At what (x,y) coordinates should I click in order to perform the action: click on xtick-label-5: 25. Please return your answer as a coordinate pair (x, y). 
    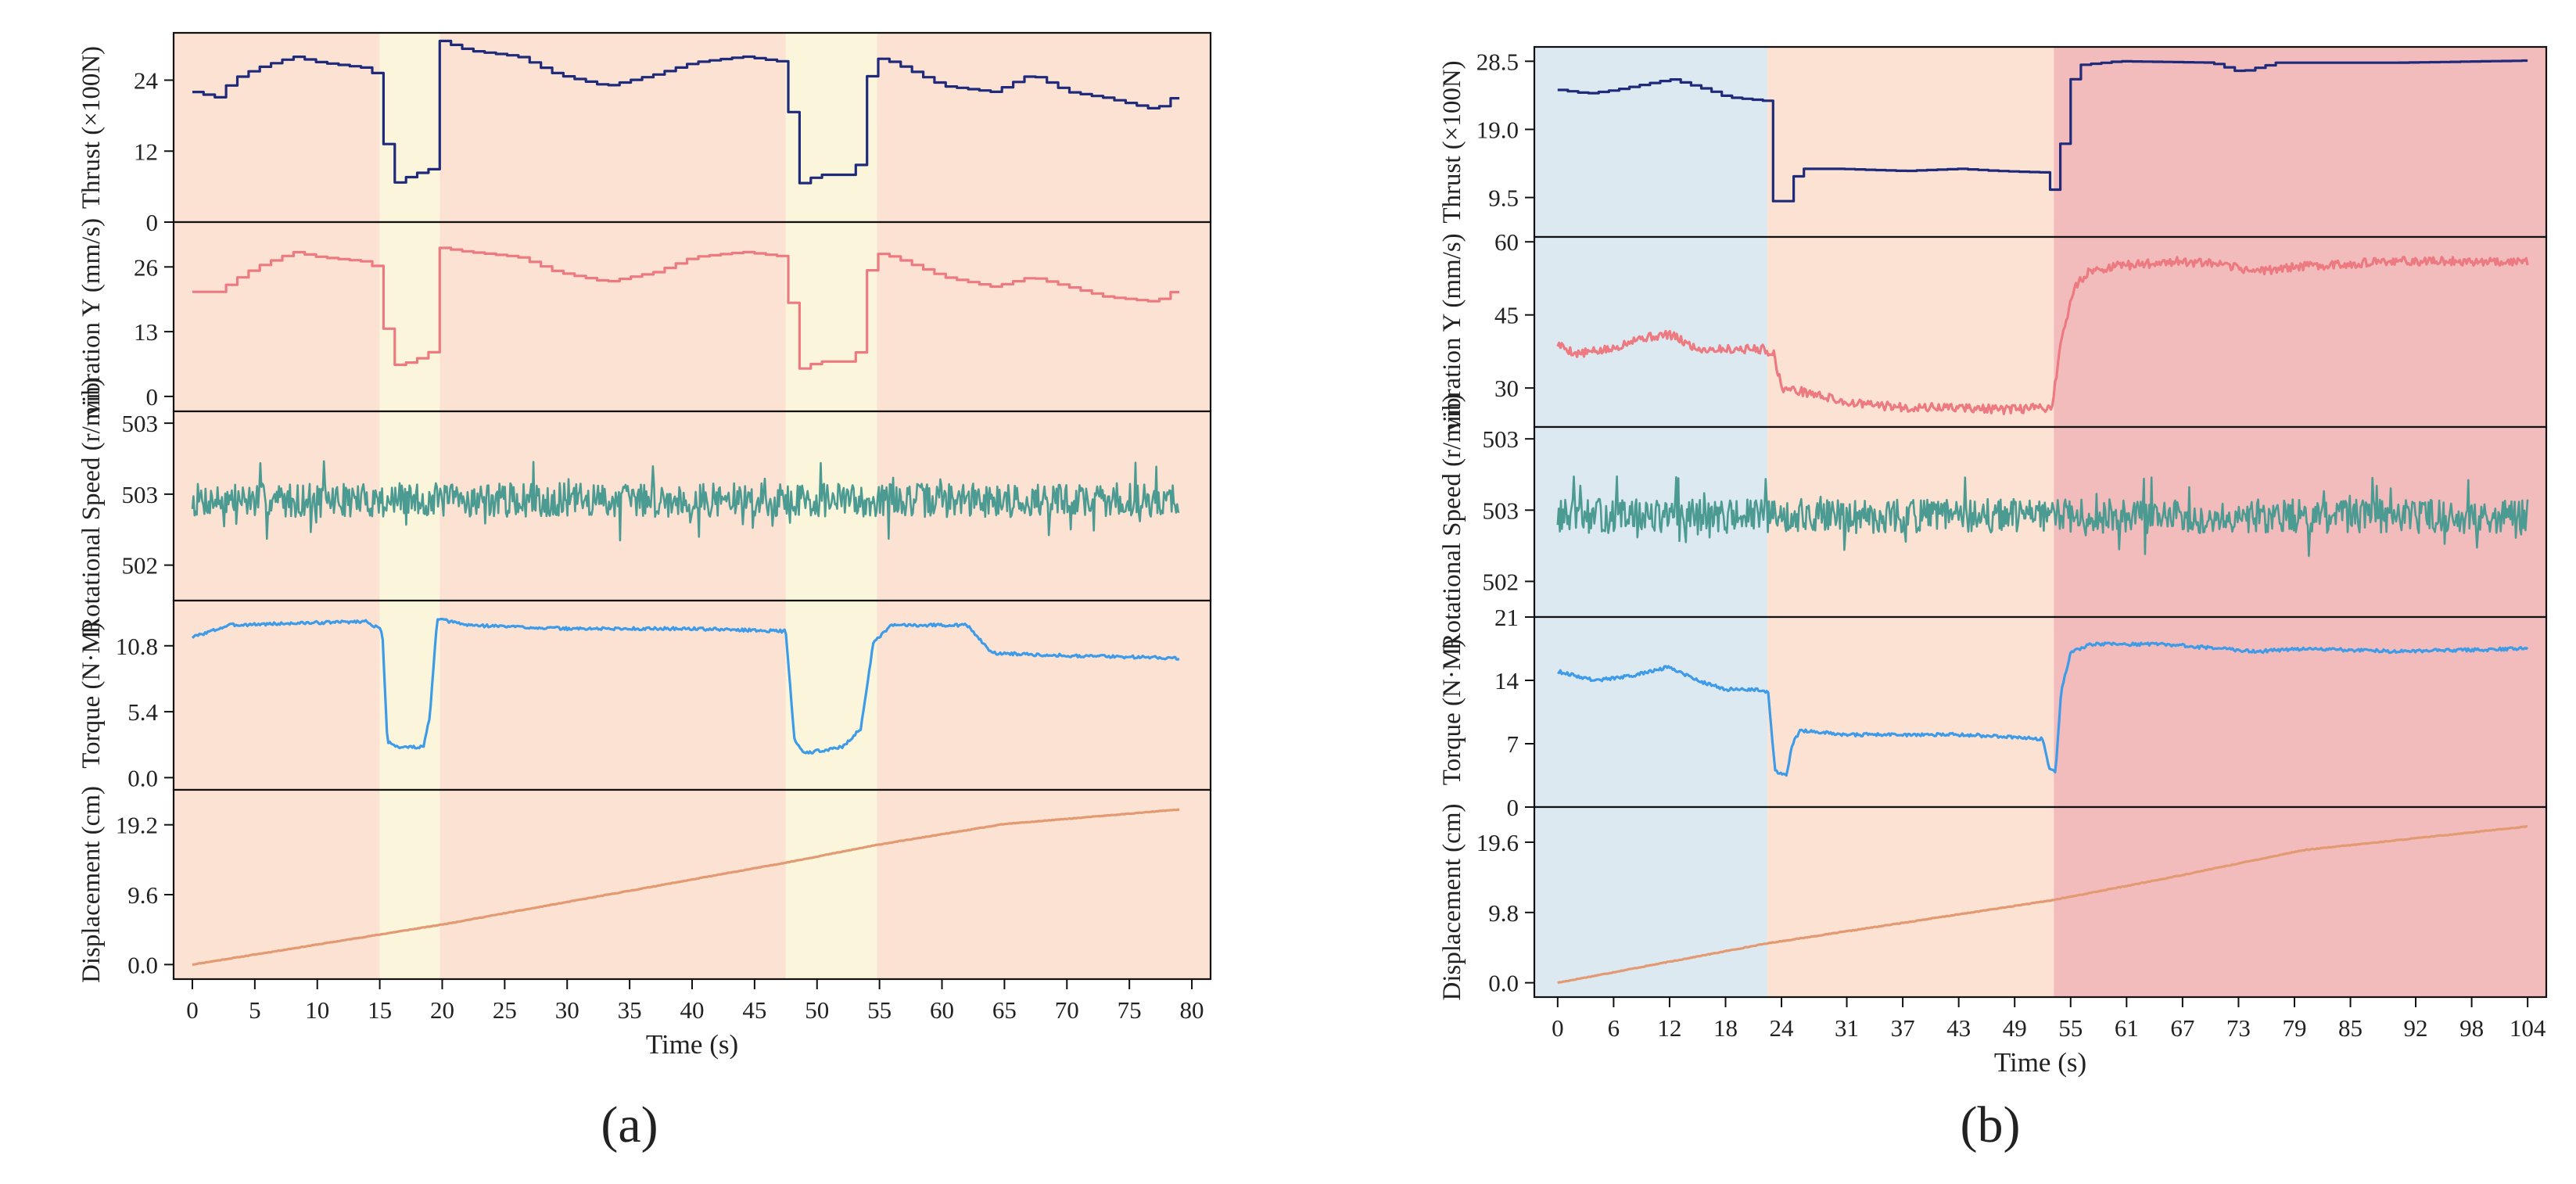
    Looking at the image, I should click on (505, 1010).